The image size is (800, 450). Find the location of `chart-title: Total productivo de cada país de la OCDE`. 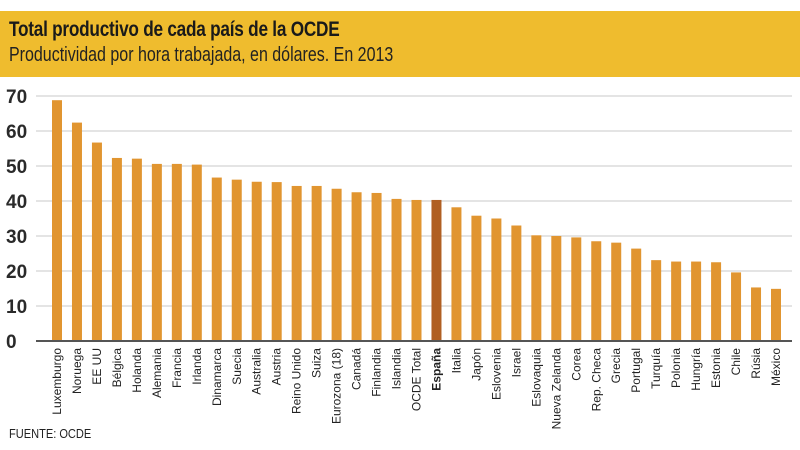

chart-title: Total productivo de cada país de la OCDE is located at coordinates (174, 29).